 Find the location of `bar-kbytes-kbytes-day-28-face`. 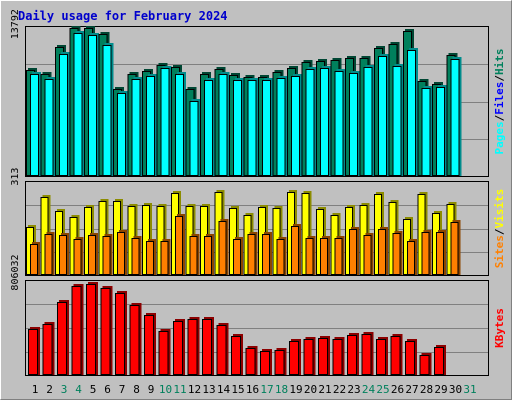

bar-kbytes-kbytes-day-28-face is located at coordinates (424, 365).